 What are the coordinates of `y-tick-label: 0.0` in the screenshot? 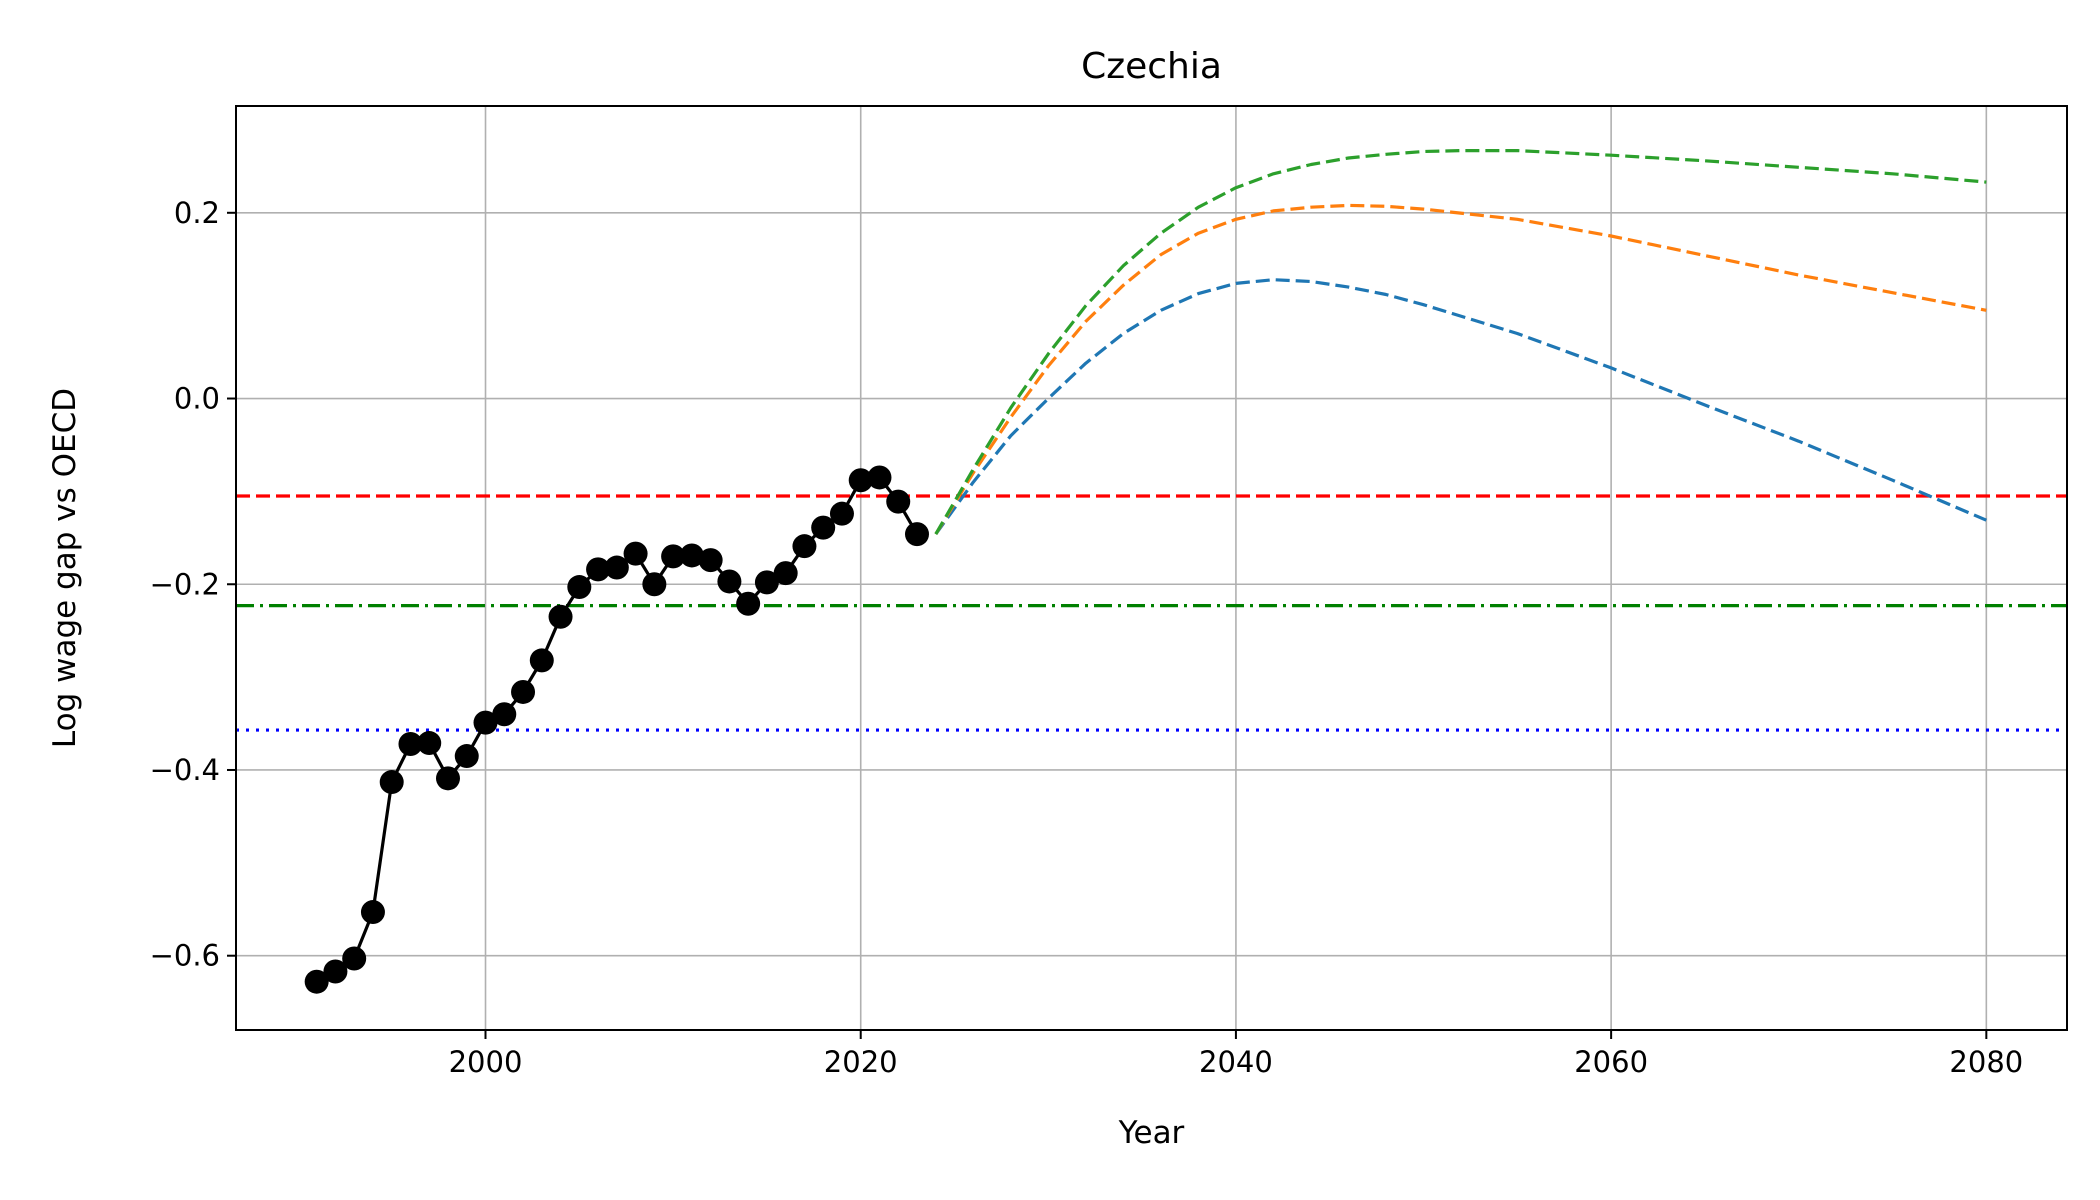 It's located at (197, 399).